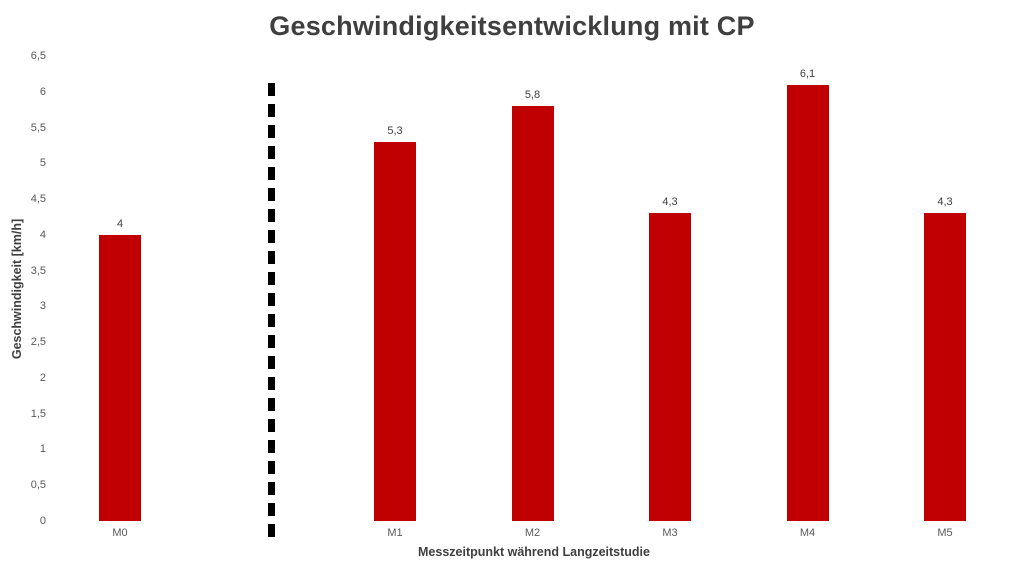 Image resolution: width=1024 pixels, height=576 pixels. Describe the element at coordinates (120, 223) in the screenshot. I see `bar-value-label: 4` at that location.